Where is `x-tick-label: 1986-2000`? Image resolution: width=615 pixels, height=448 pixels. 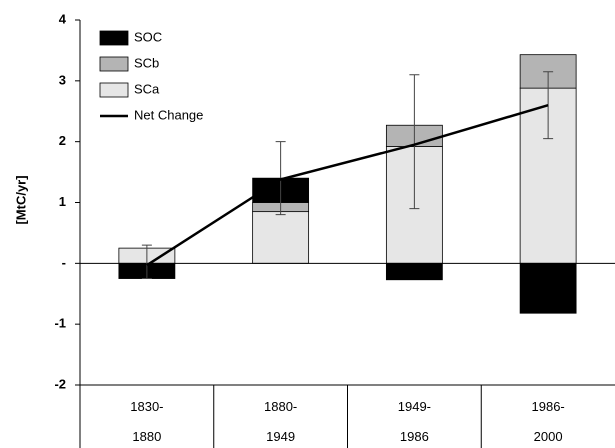 x-tick-label: 1986-2000 is located at coordinates (548, 421).